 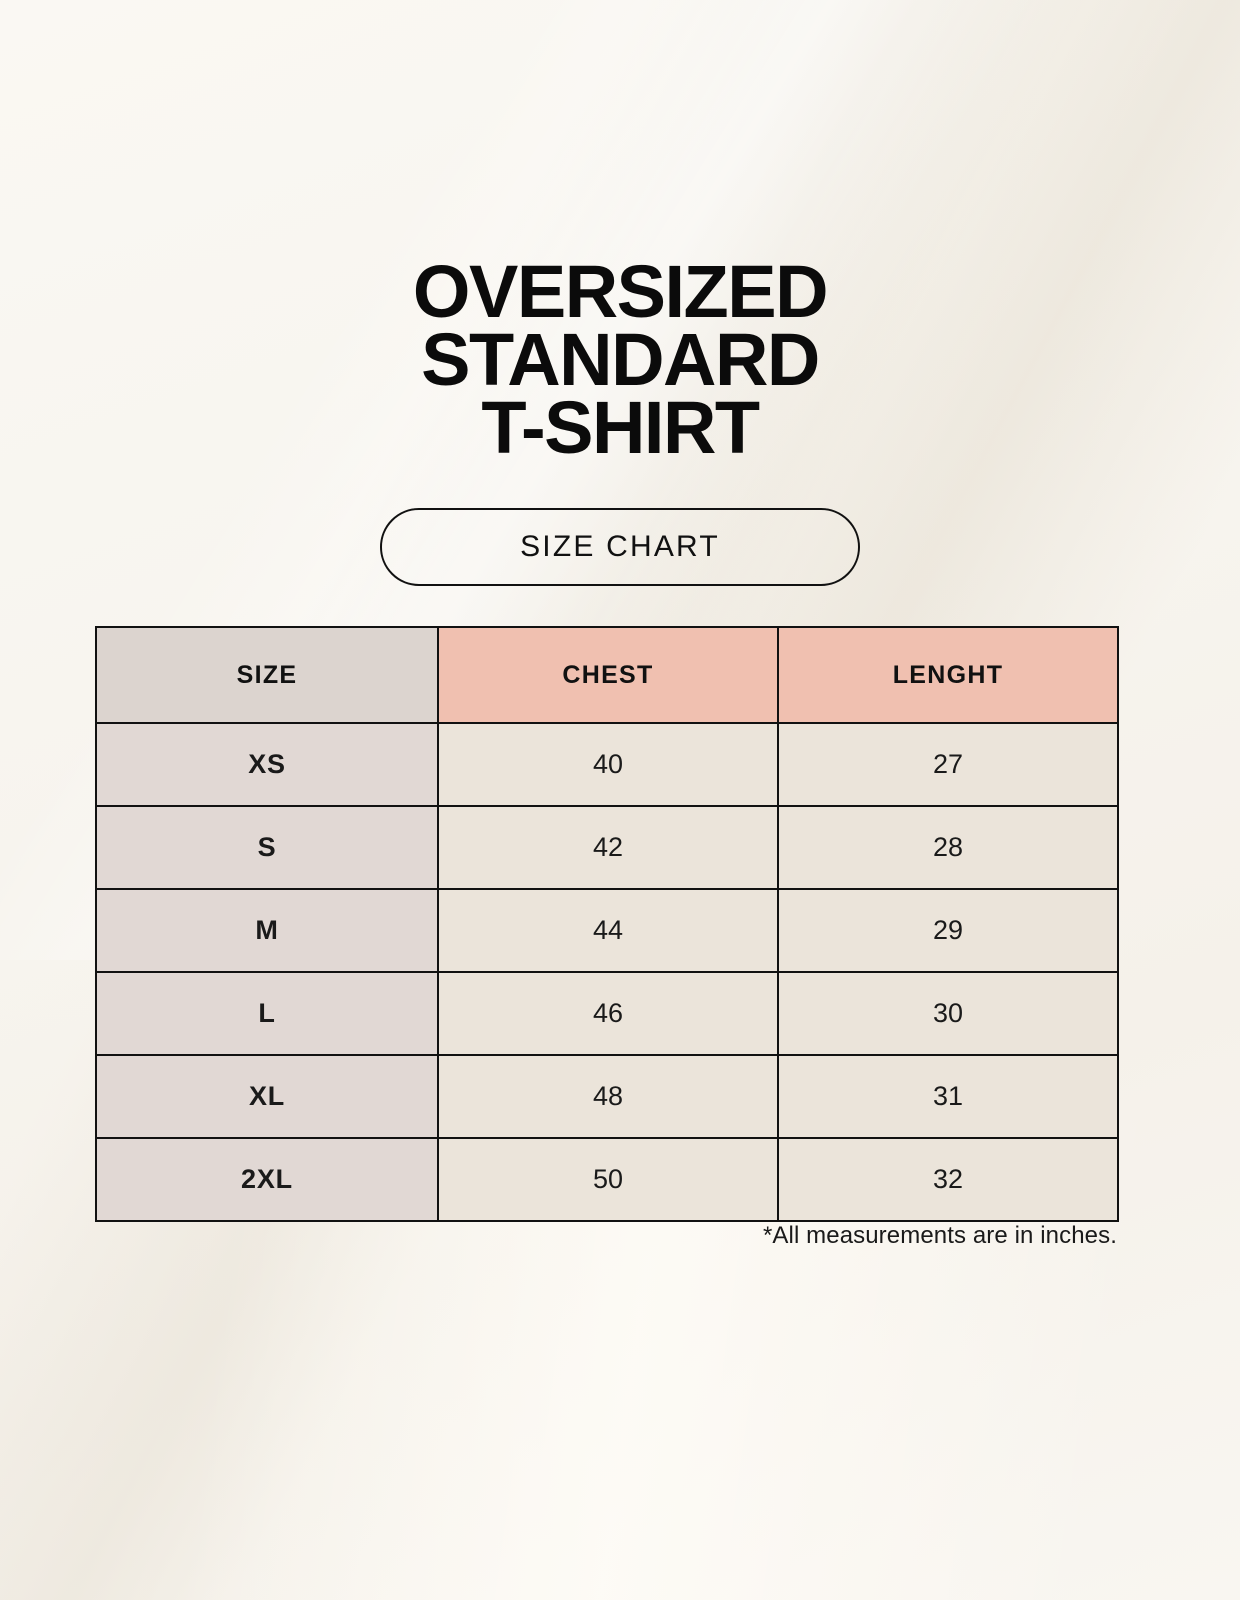 I want to click on size-chart-badge: SIZE CHART, so click(x=620, y=547).